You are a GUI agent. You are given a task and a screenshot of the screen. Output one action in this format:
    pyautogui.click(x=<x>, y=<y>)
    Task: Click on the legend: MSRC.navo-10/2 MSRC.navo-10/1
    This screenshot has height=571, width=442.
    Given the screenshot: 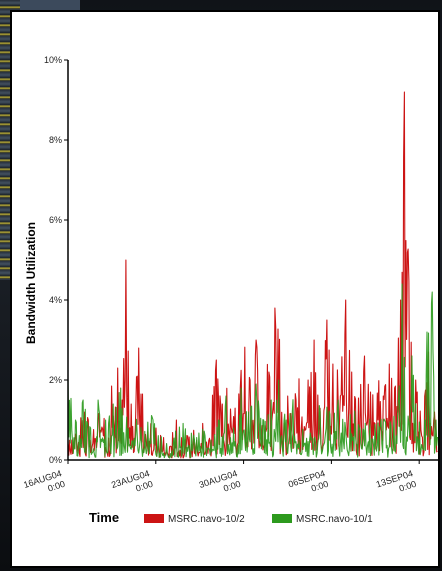 What is the action you would take?
    pyautogui.click(x=258, y=519)
    